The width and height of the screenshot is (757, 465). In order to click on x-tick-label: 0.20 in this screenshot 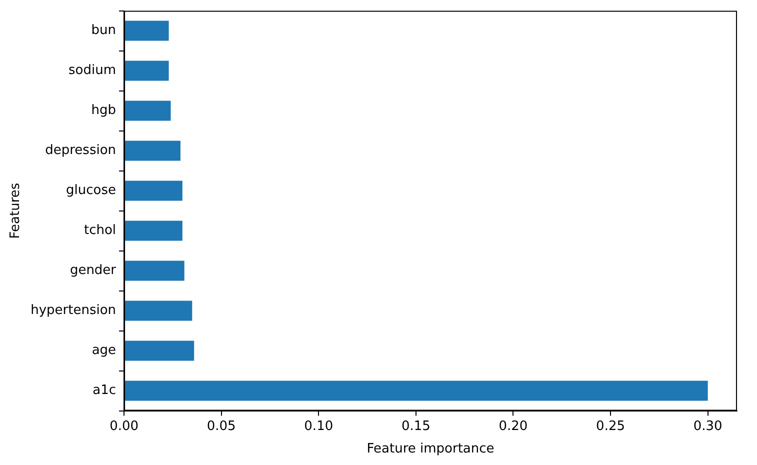, I will do `click(513, 426)`.